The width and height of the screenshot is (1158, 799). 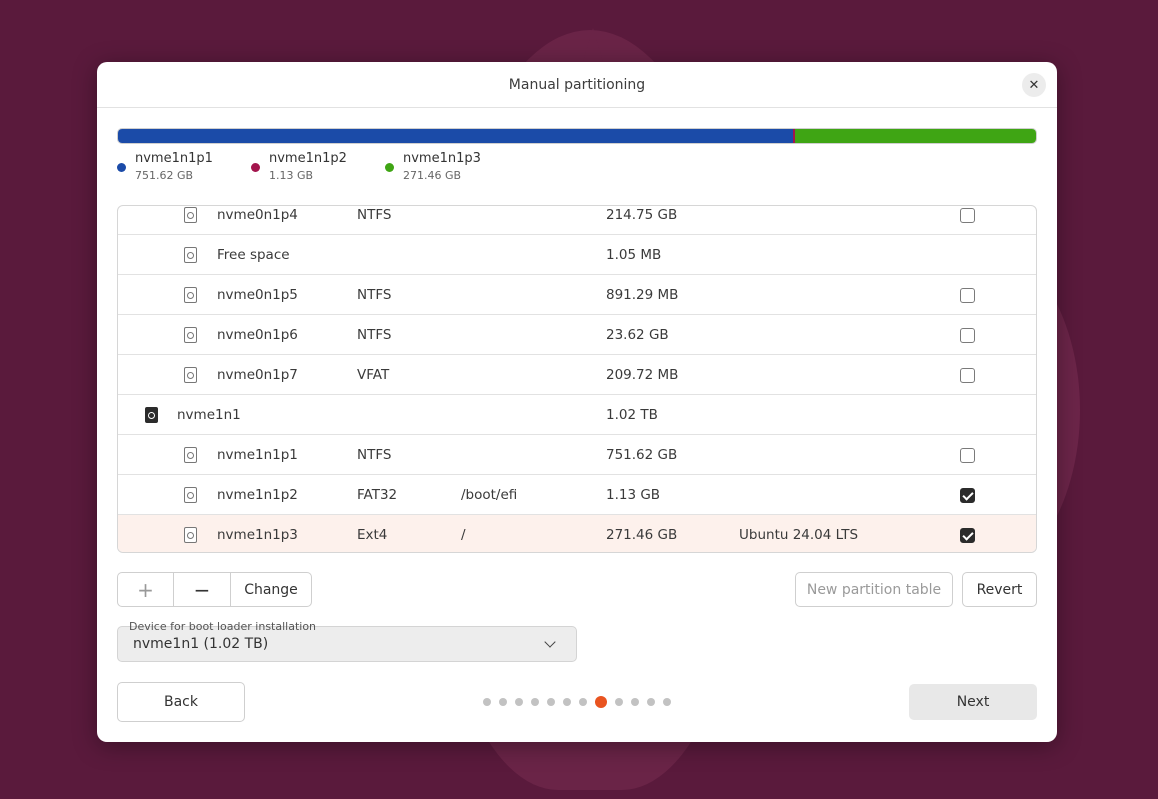 I want to click on device-cell: nvme1n1, so click(x=209, y=415).